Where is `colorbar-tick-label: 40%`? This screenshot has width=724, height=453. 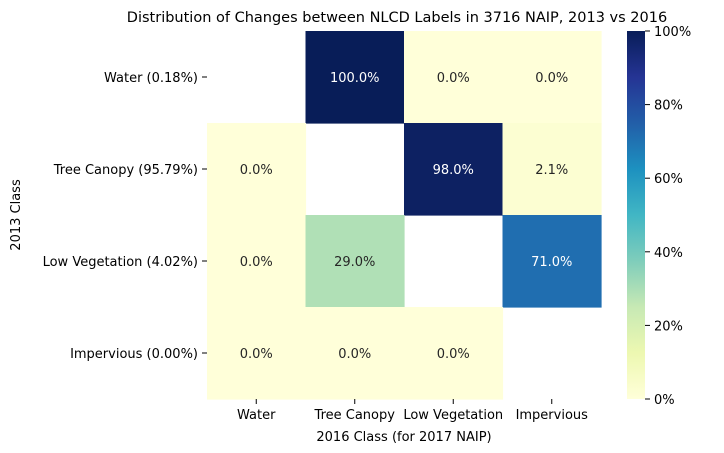
colorbar-tick-label: 40% is located at coordinates (668, 253).